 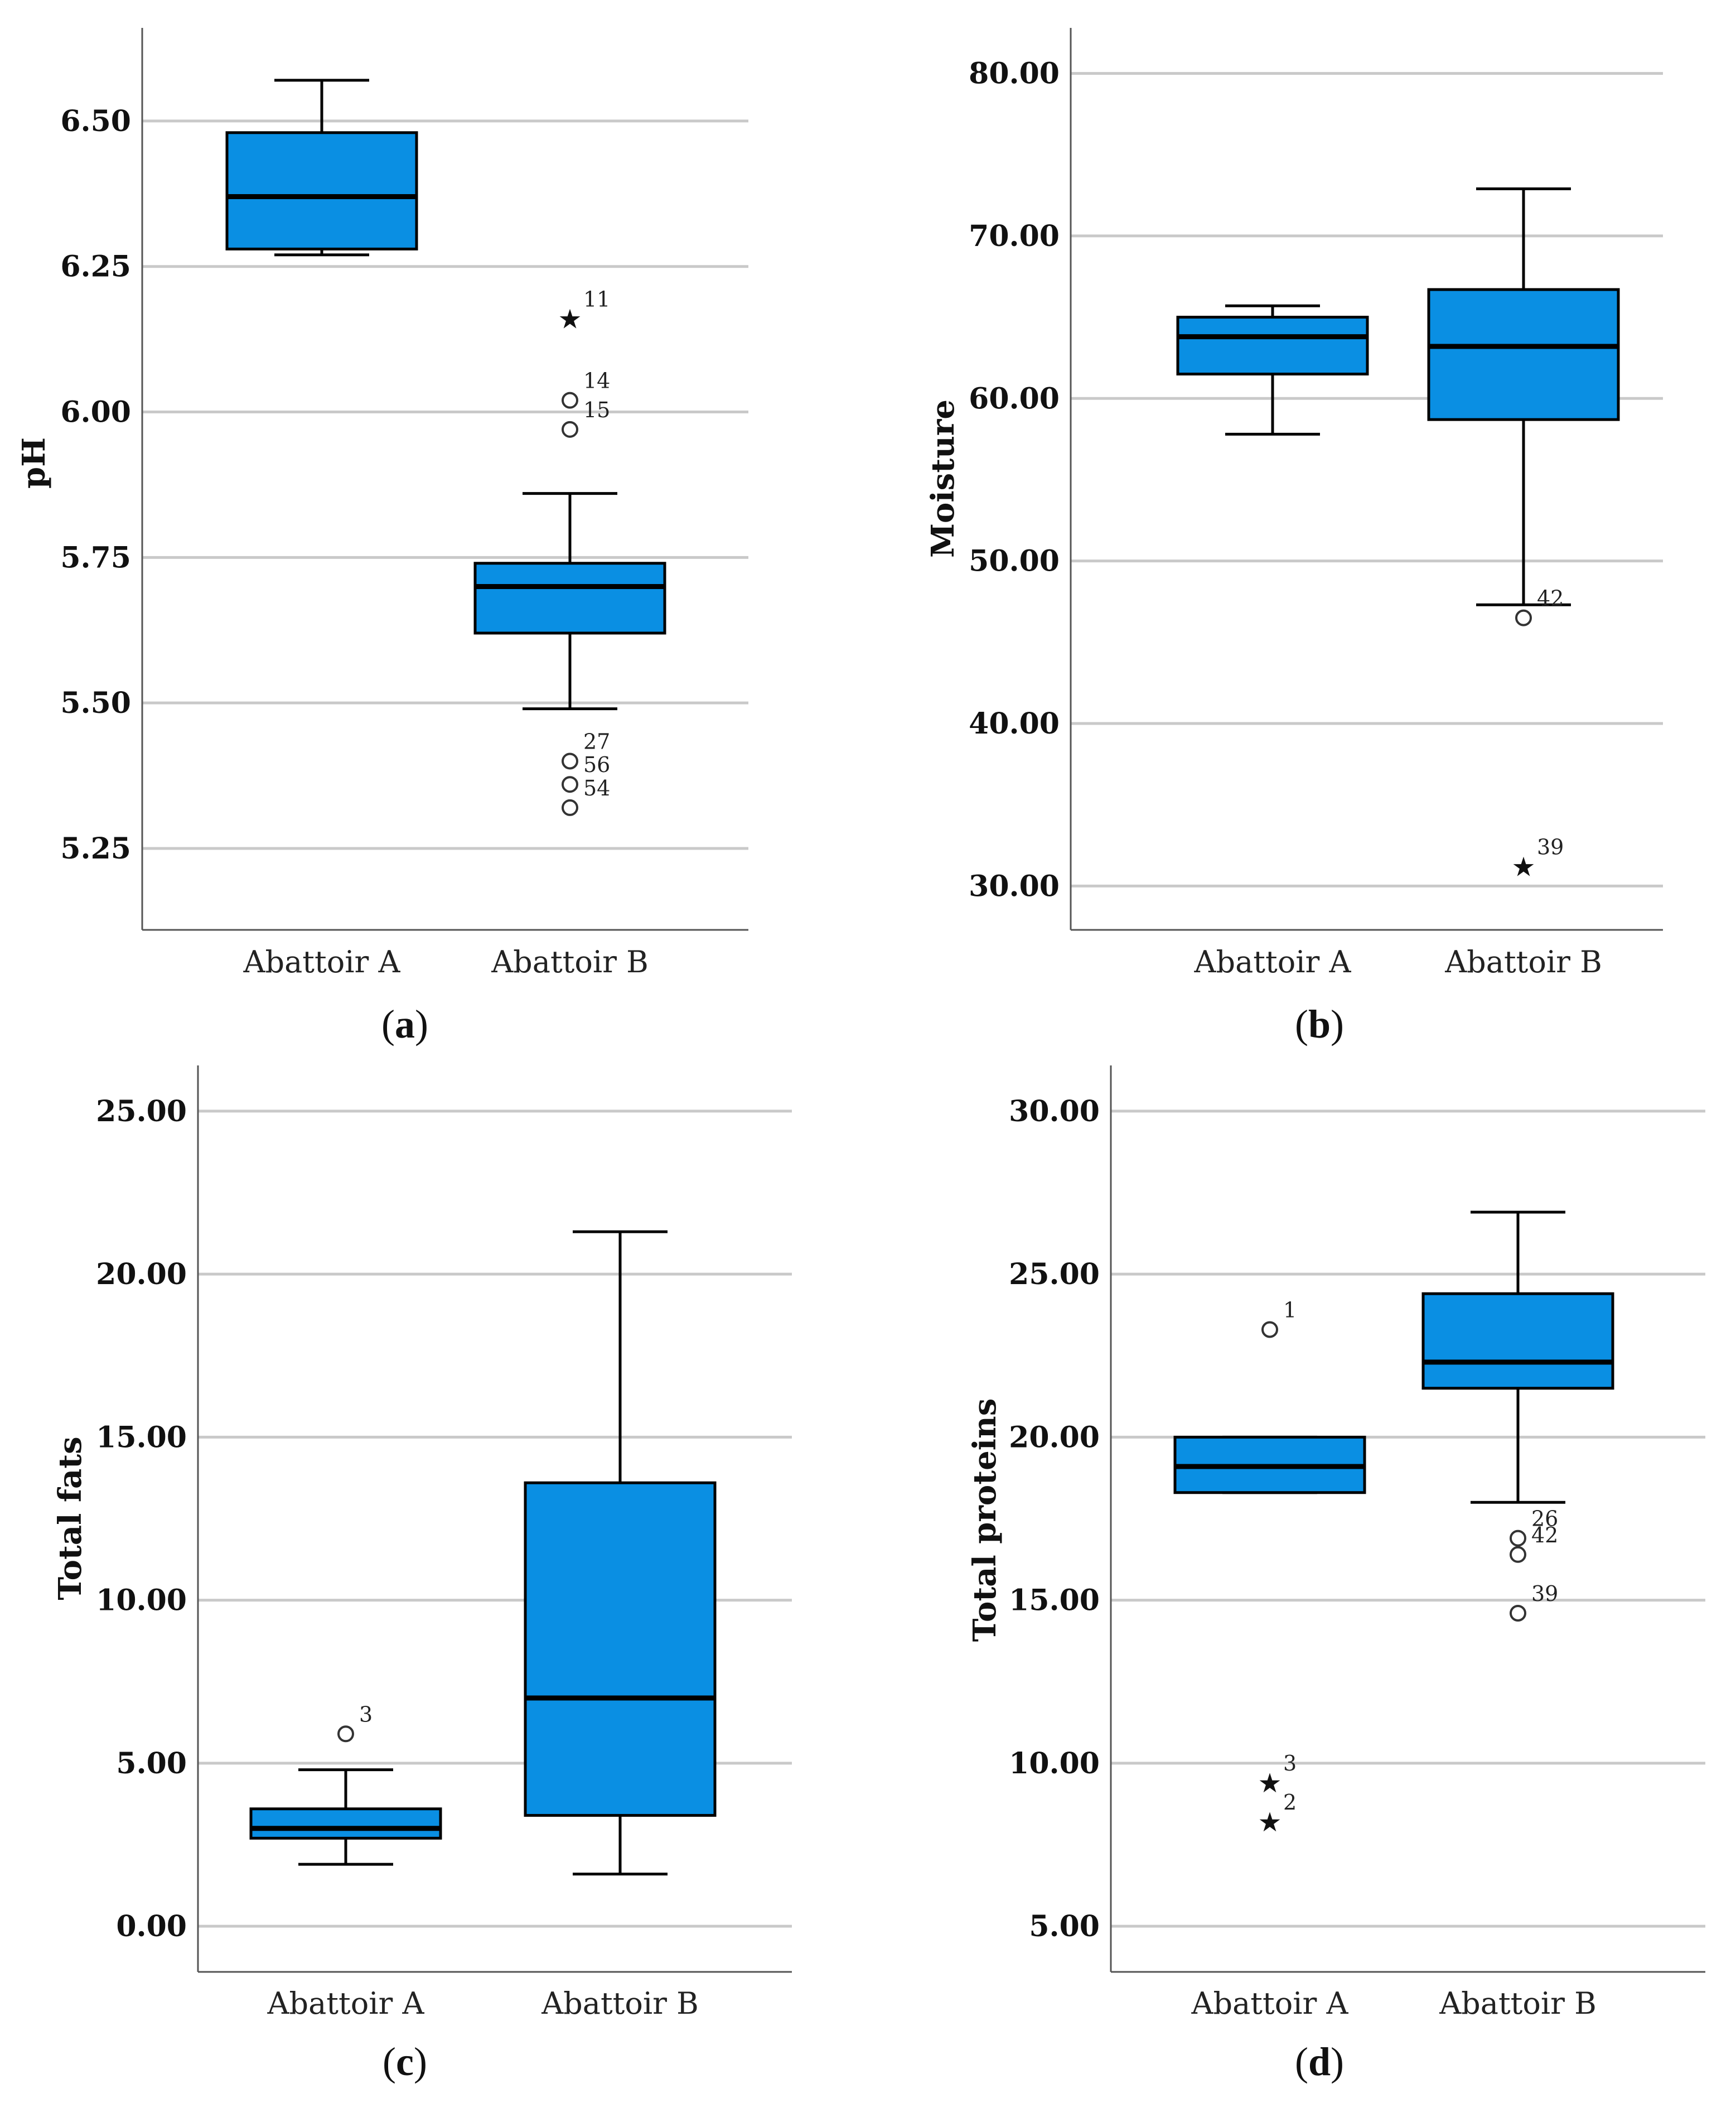 What do you see at coordinates (96, 267) in the screenshot?
I see `y-tick-label: 6.25` at bounding box center [96, 267].